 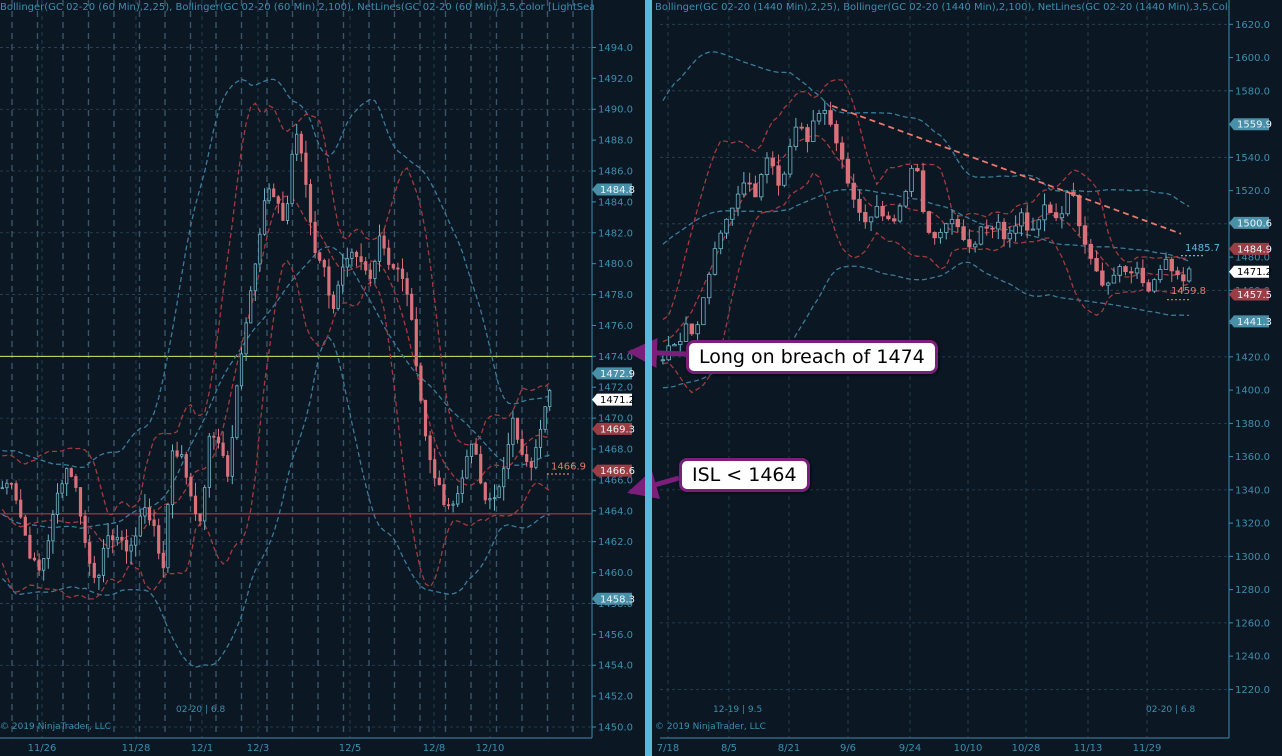 What do you see at coordinates (615, 357) in the screenshot?
I see `y-tick-label: 1474.0` at bounding box center [615, 357].